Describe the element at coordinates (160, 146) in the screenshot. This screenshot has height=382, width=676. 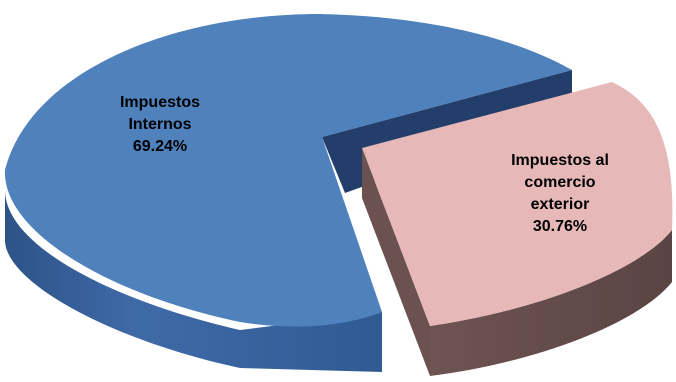
I see `label-impuestos-internos-value: 69.24%` at that location.